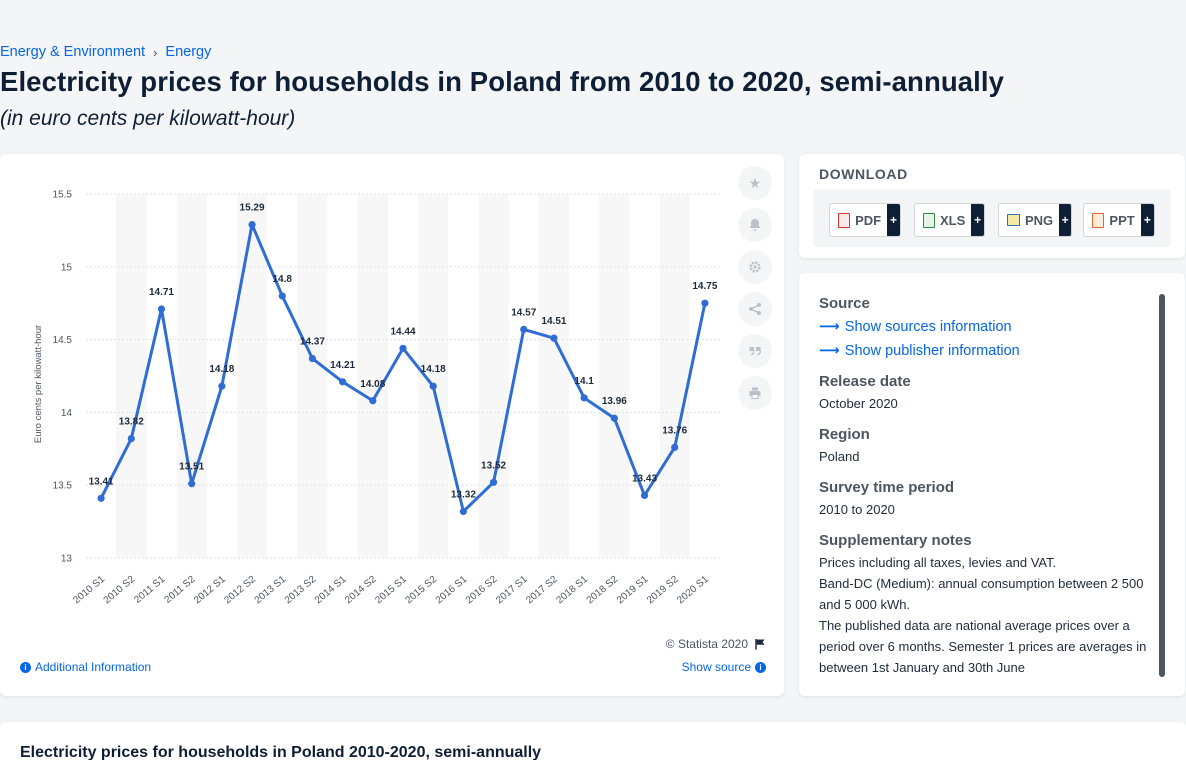  What do you see at coordinates (983, 351) in the screenshot?
I see `show-publisher-link: ⟶ Show publisher information` at bounding box center [983, 351].